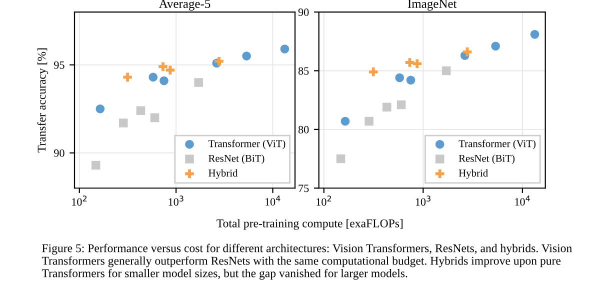  Describe the element at coordinates (309, 224) in the screenshot. I see `x-axis-title: Total pre-training compute [exaFLOPs]` at that location.